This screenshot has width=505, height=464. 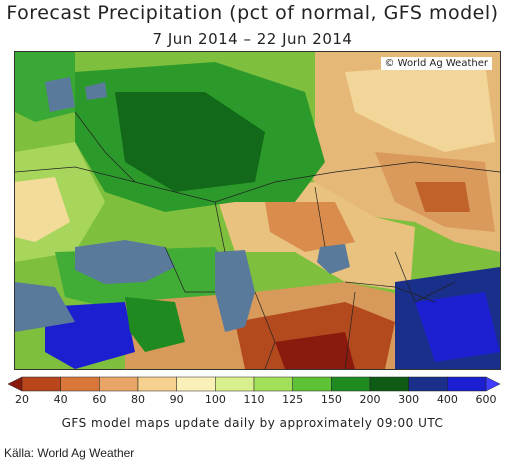 I want to click on colorbar-tick-label: 600, so click(x=486, y=399).